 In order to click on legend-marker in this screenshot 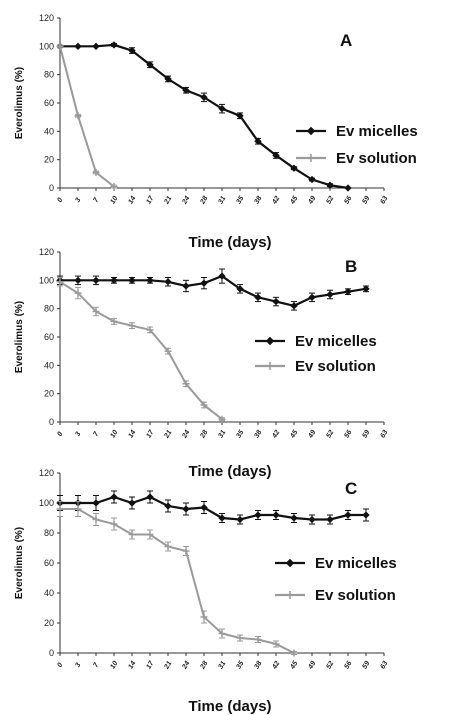, I will do `click(270, 341)`.